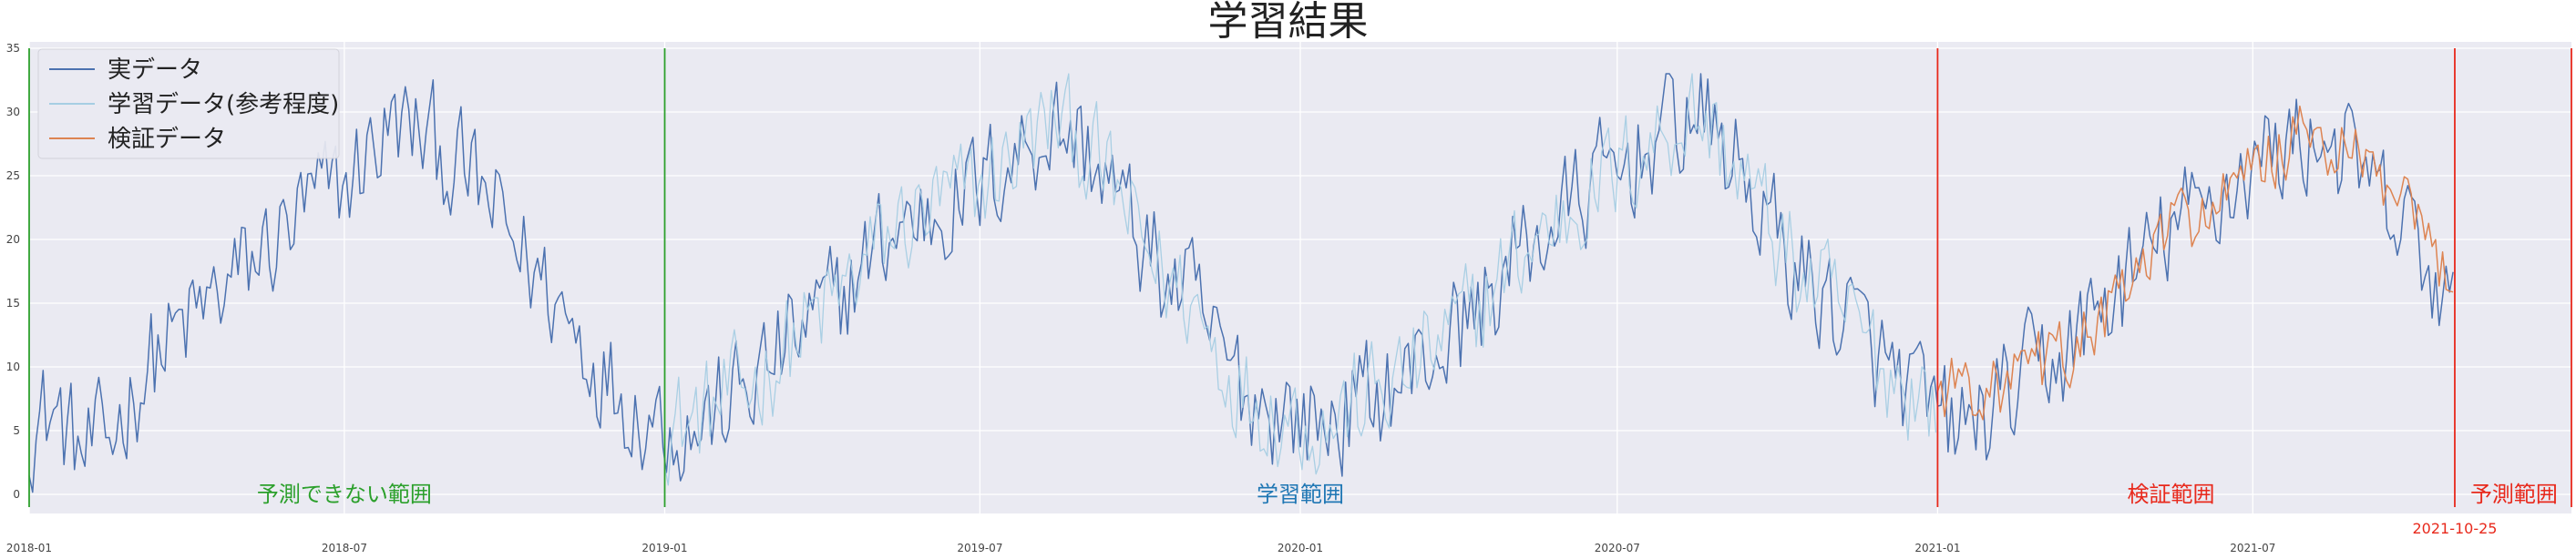 The height and width of the screenshot is (559, 2576). What do you see at coordinates (1618, 548) in the screenshot?
I see `x-tick-label: 2020-07` at bounding box center [1618, 548].